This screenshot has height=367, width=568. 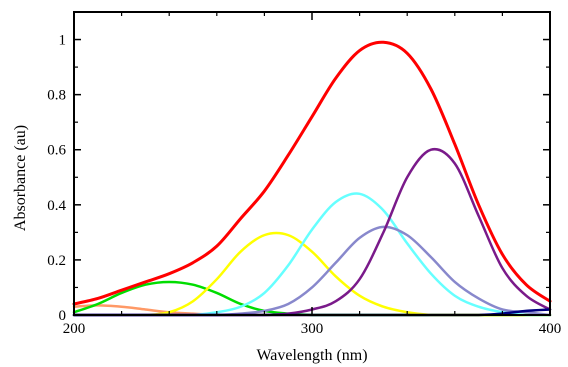 I want to click on y-axis-title: Absorbance (au), so click(x=20, y=178).